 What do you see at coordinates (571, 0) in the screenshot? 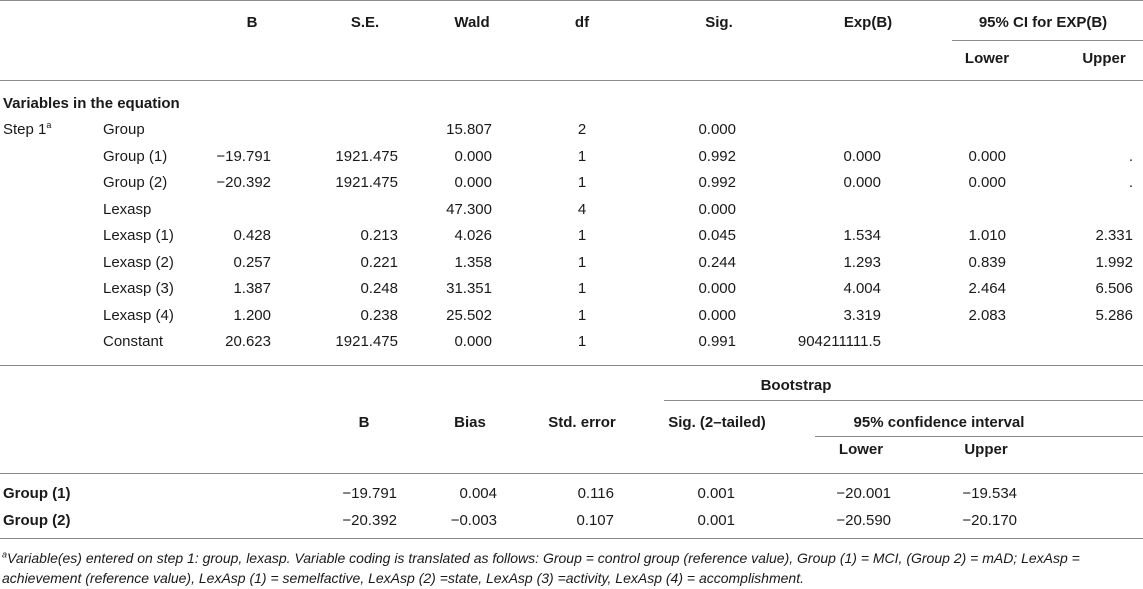
I see `table1-top-rule` at bounding box center [571, 0].